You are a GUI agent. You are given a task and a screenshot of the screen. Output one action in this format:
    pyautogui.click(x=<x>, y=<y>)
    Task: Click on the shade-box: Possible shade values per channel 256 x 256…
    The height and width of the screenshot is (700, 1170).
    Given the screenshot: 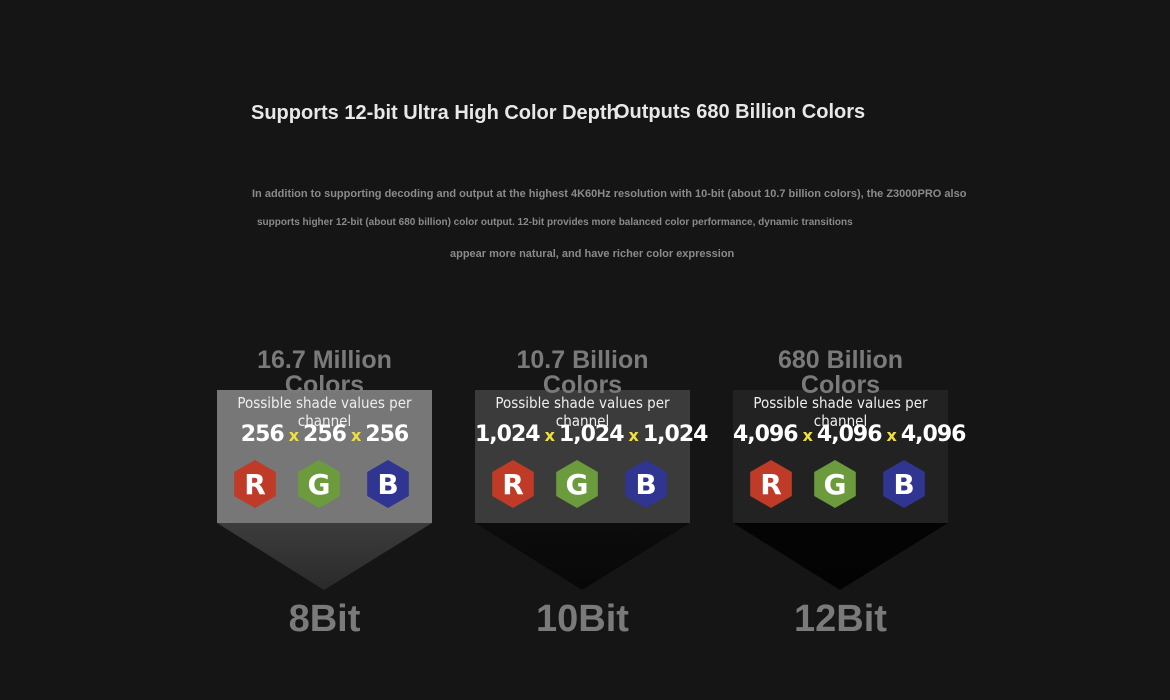 What is the action you would take?
    pyautogui.click(x=324, y=456)
    